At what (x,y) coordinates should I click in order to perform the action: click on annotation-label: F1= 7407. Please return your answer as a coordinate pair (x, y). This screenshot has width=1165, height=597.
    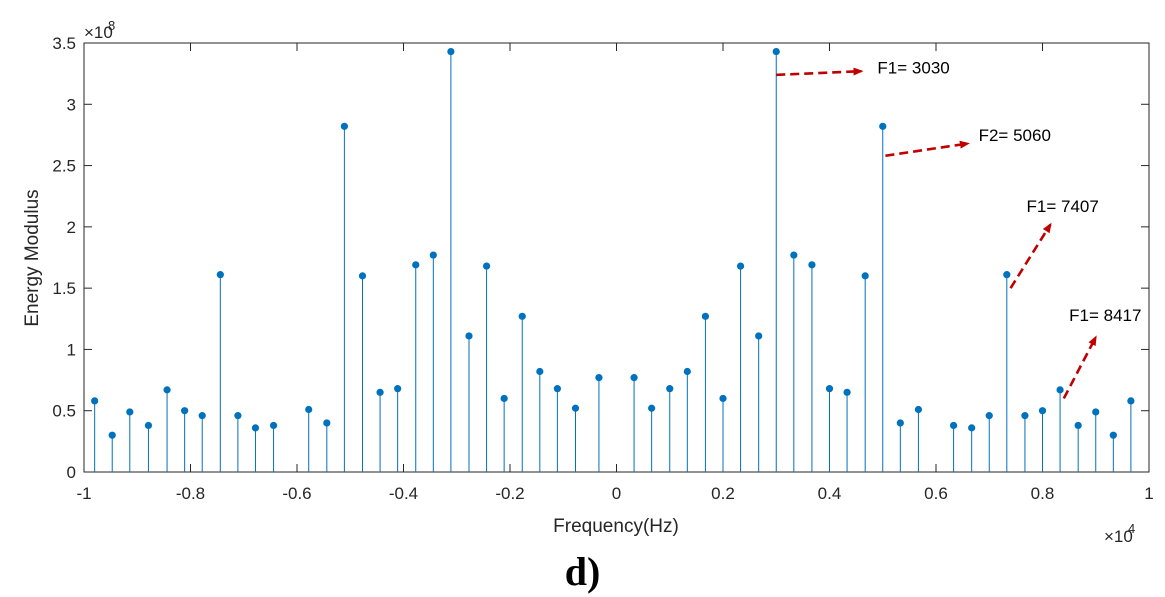
    Looking at the image, I should click on (1063, 206).